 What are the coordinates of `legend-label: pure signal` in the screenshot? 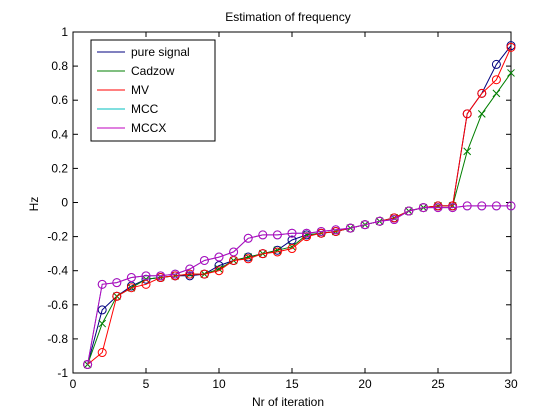 It's located at (160, 52).